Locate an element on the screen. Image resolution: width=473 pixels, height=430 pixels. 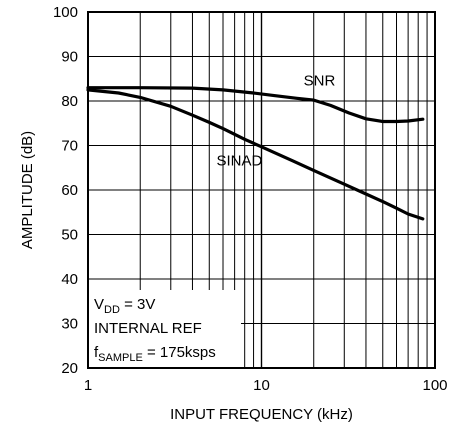
y-tick-label: 20 is located at coordinates (69, 368).